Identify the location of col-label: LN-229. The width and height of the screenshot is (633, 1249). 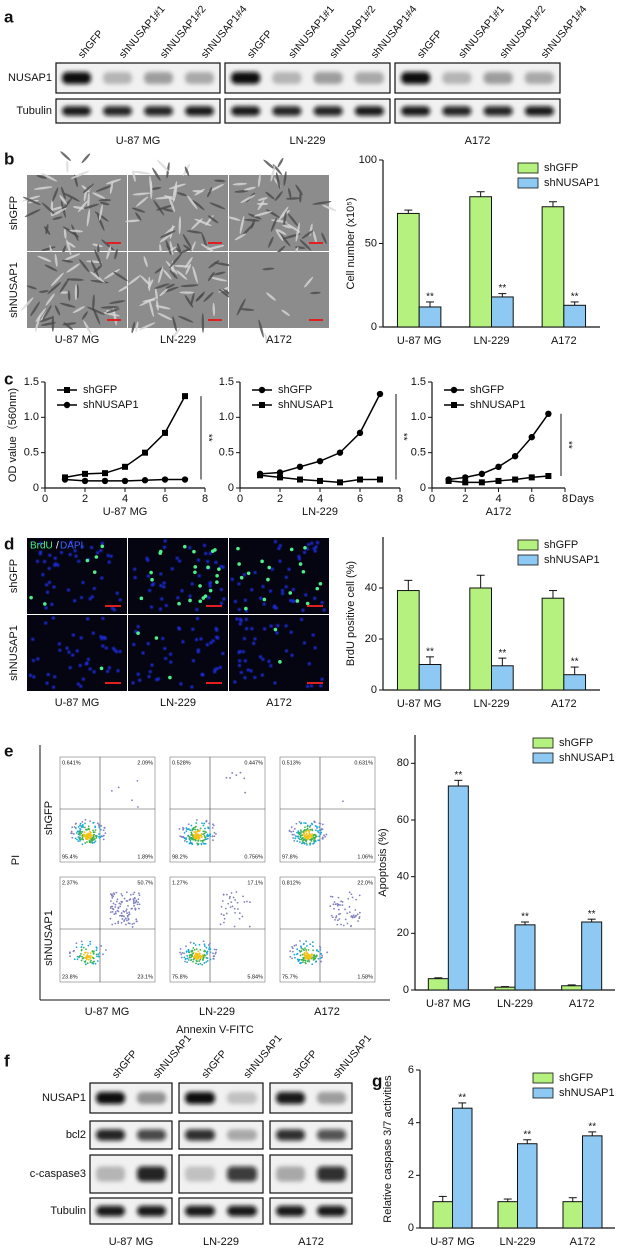
(217, 1012).